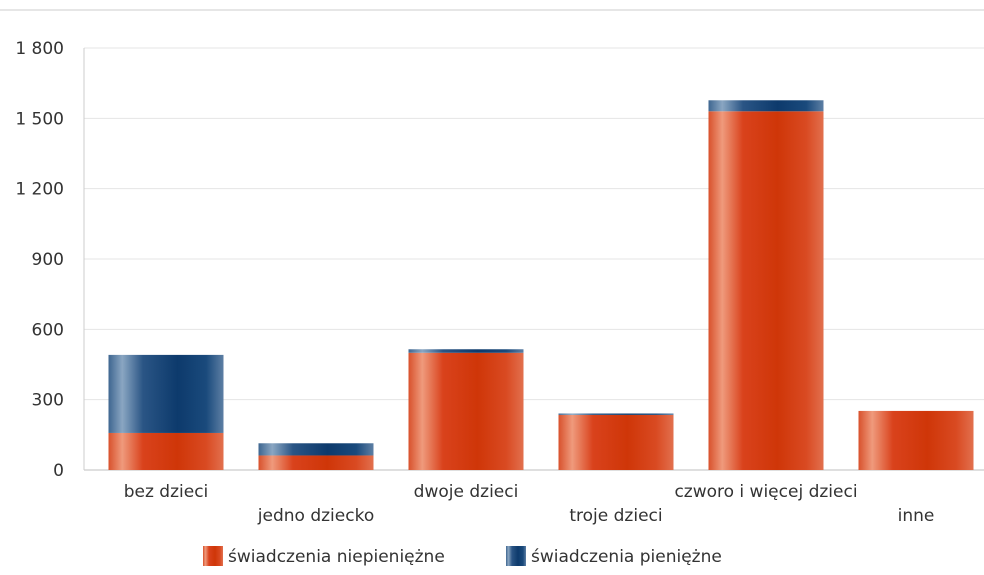  Describe the element at coordinates (39, 190) in the screenshot. I see `y-tick-label: 1 200` at that location.